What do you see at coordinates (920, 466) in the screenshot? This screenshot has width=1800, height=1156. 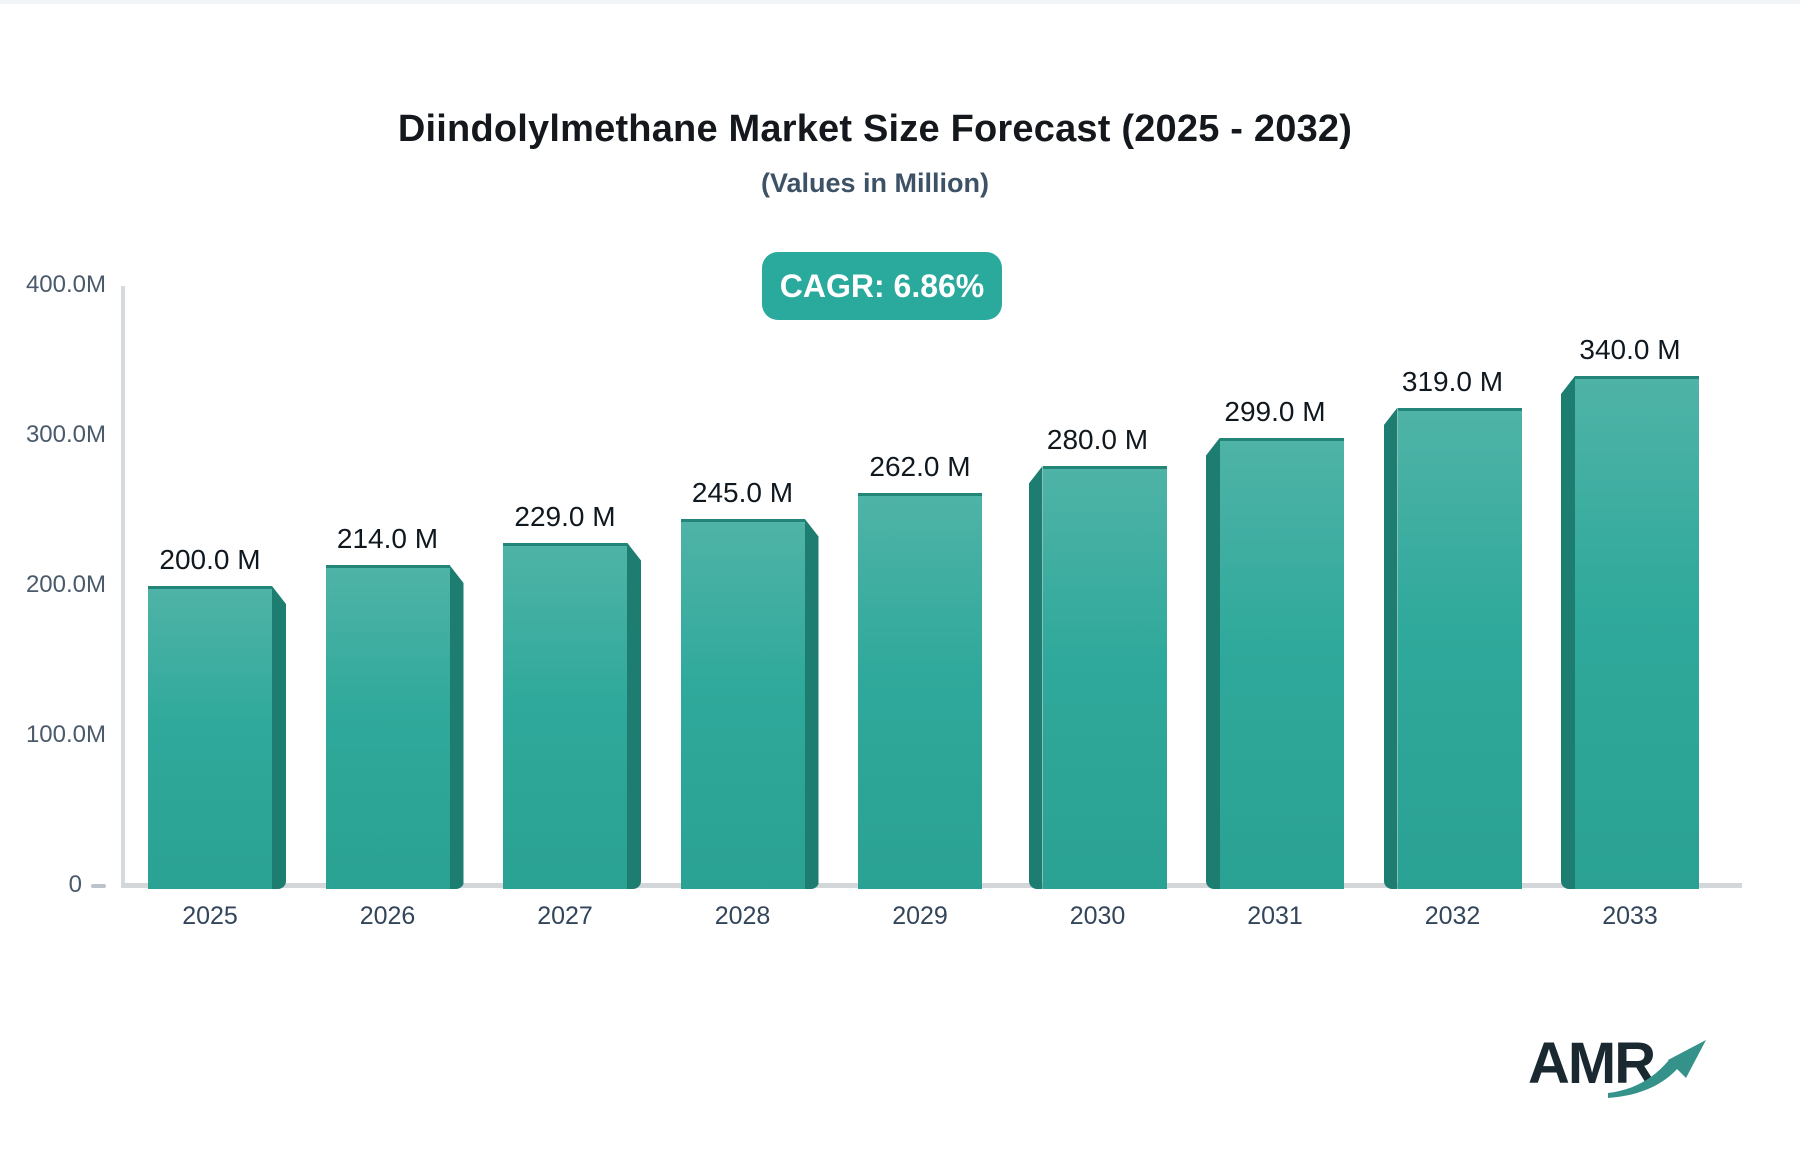 I see `bar-value-label: 262.0 M` at bounding box center [920, 466].